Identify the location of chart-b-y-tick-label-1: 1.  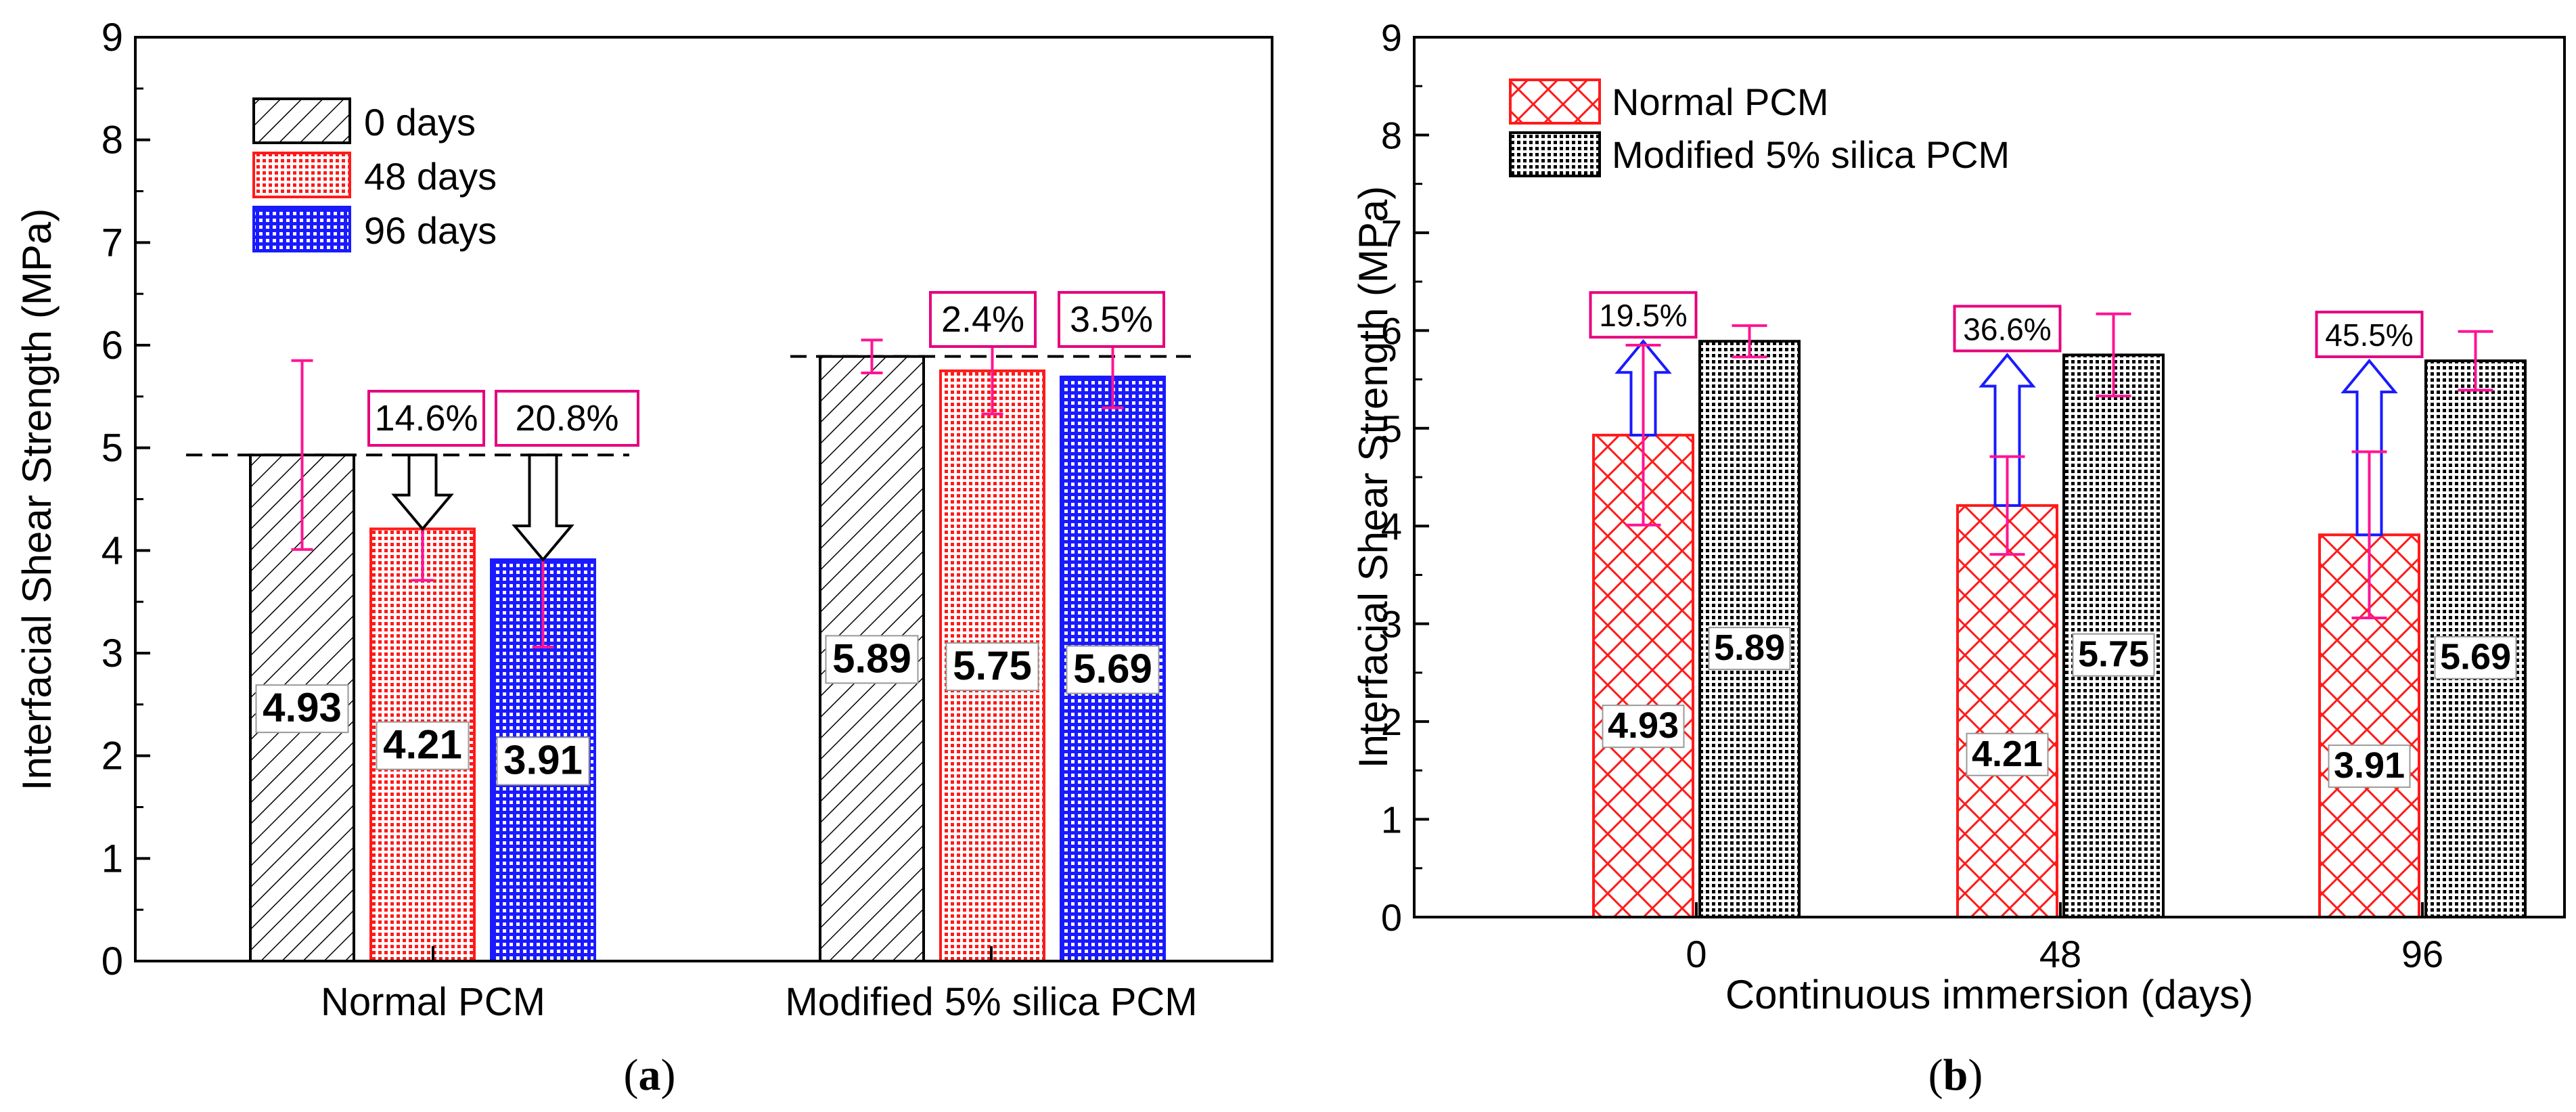
(1392, 820).